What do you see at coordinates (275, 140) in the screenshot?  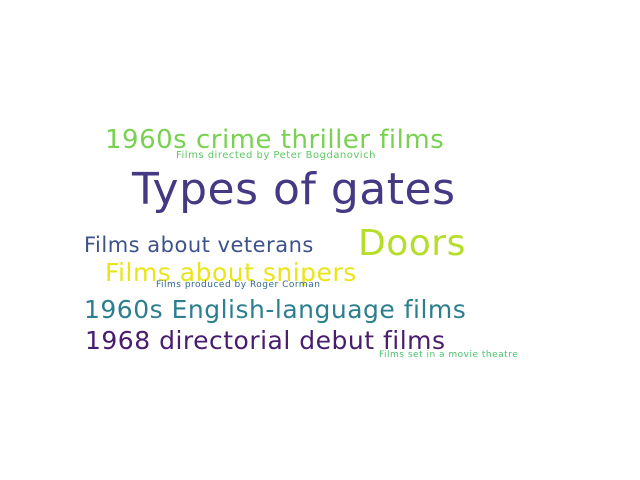 I see `word-1960s-crime-thriller-films: 1960s crime thriller films` at bounding box center [275, 140].